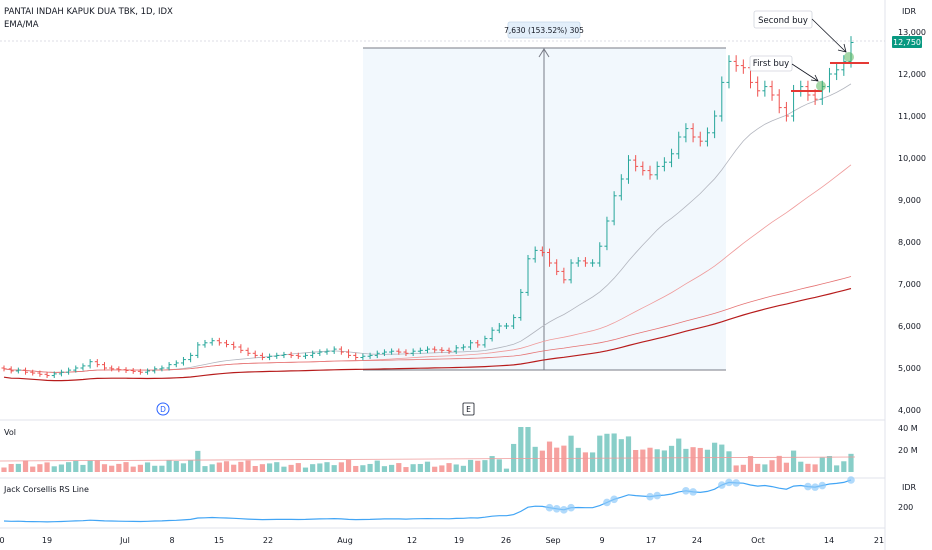  I want to click on first-buy-callout, so click(771, 63).